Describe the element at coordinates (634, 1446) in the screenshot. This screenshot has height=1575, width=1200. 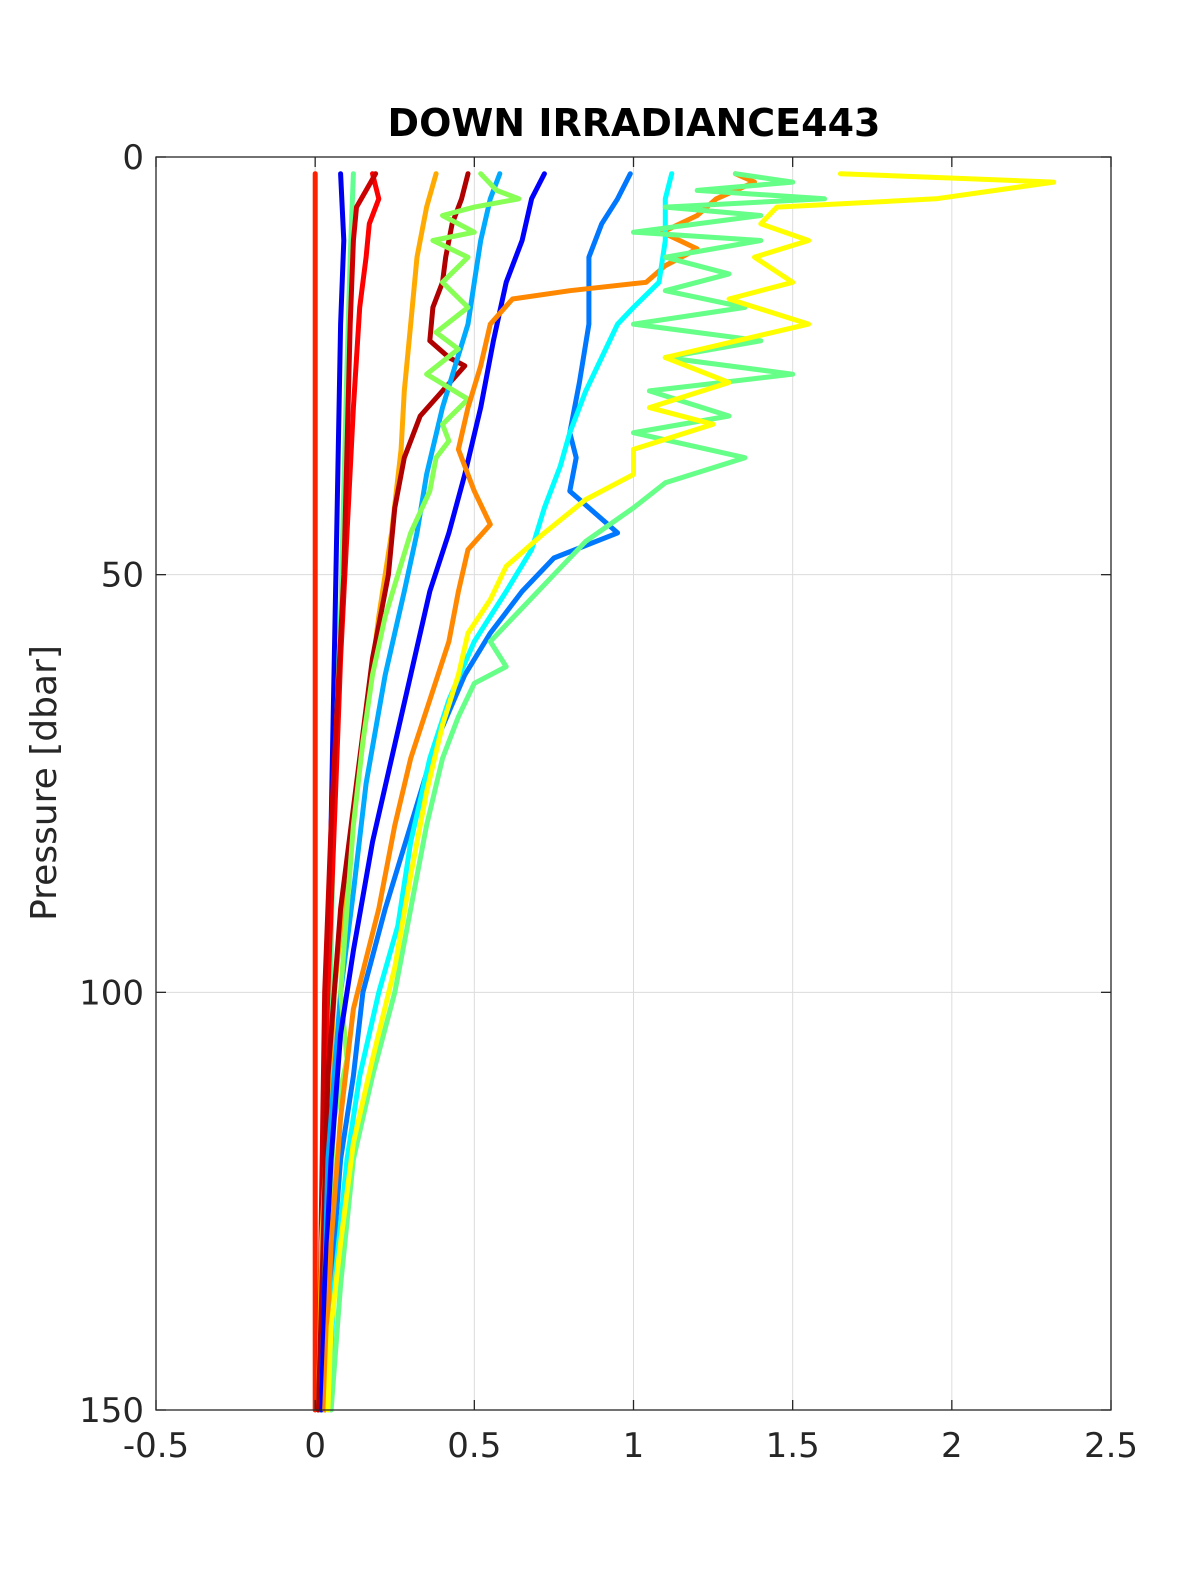
I see `x-tick-label: 1` at that location.